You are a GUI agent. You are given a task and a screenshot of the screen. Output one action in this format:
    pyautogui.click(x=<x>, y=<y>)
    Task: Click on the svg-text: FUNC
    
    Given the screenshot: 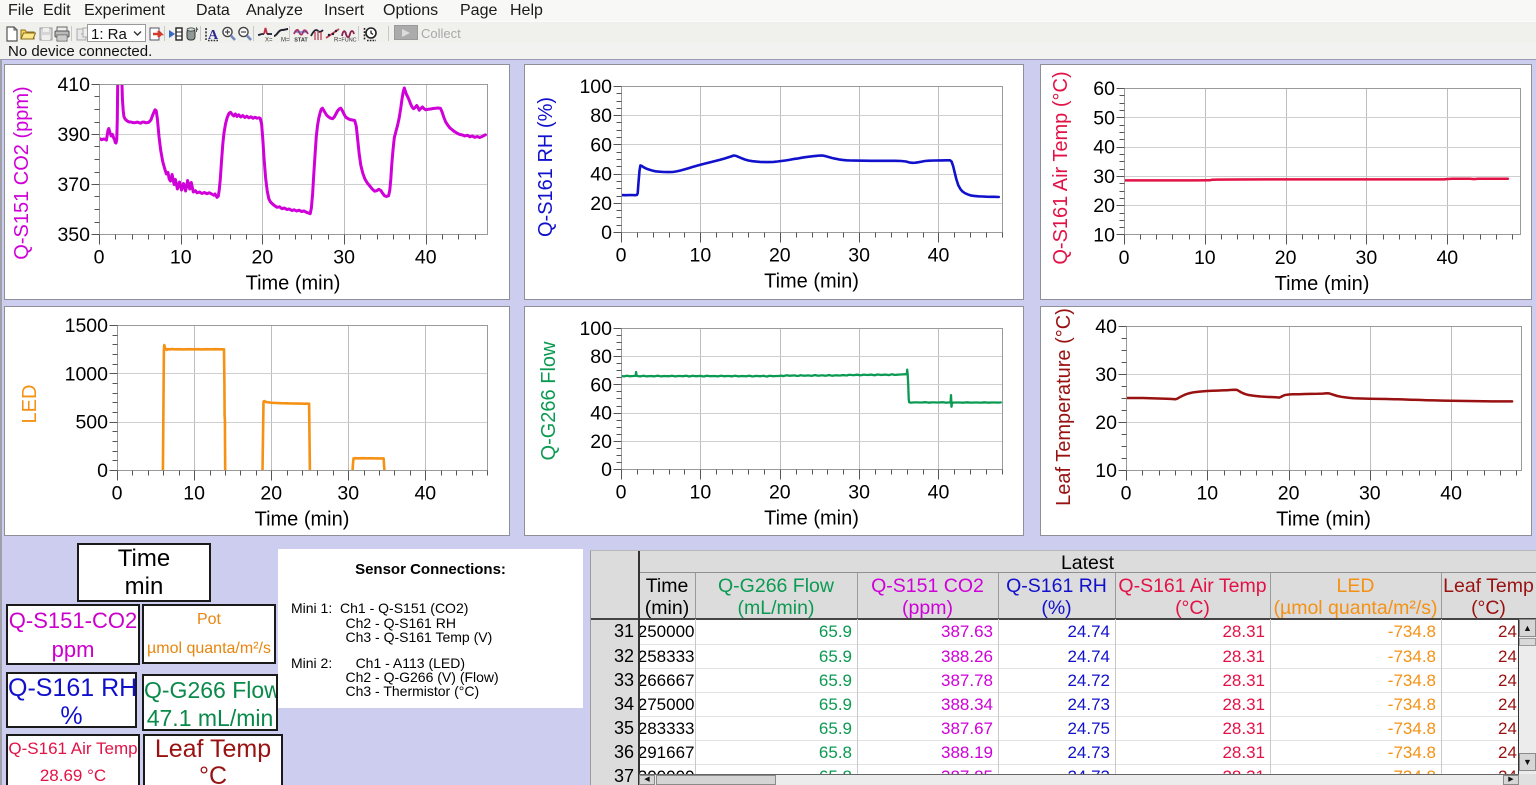 What is the action you would take?
    pyautogui.click(x=348, y=40)
    